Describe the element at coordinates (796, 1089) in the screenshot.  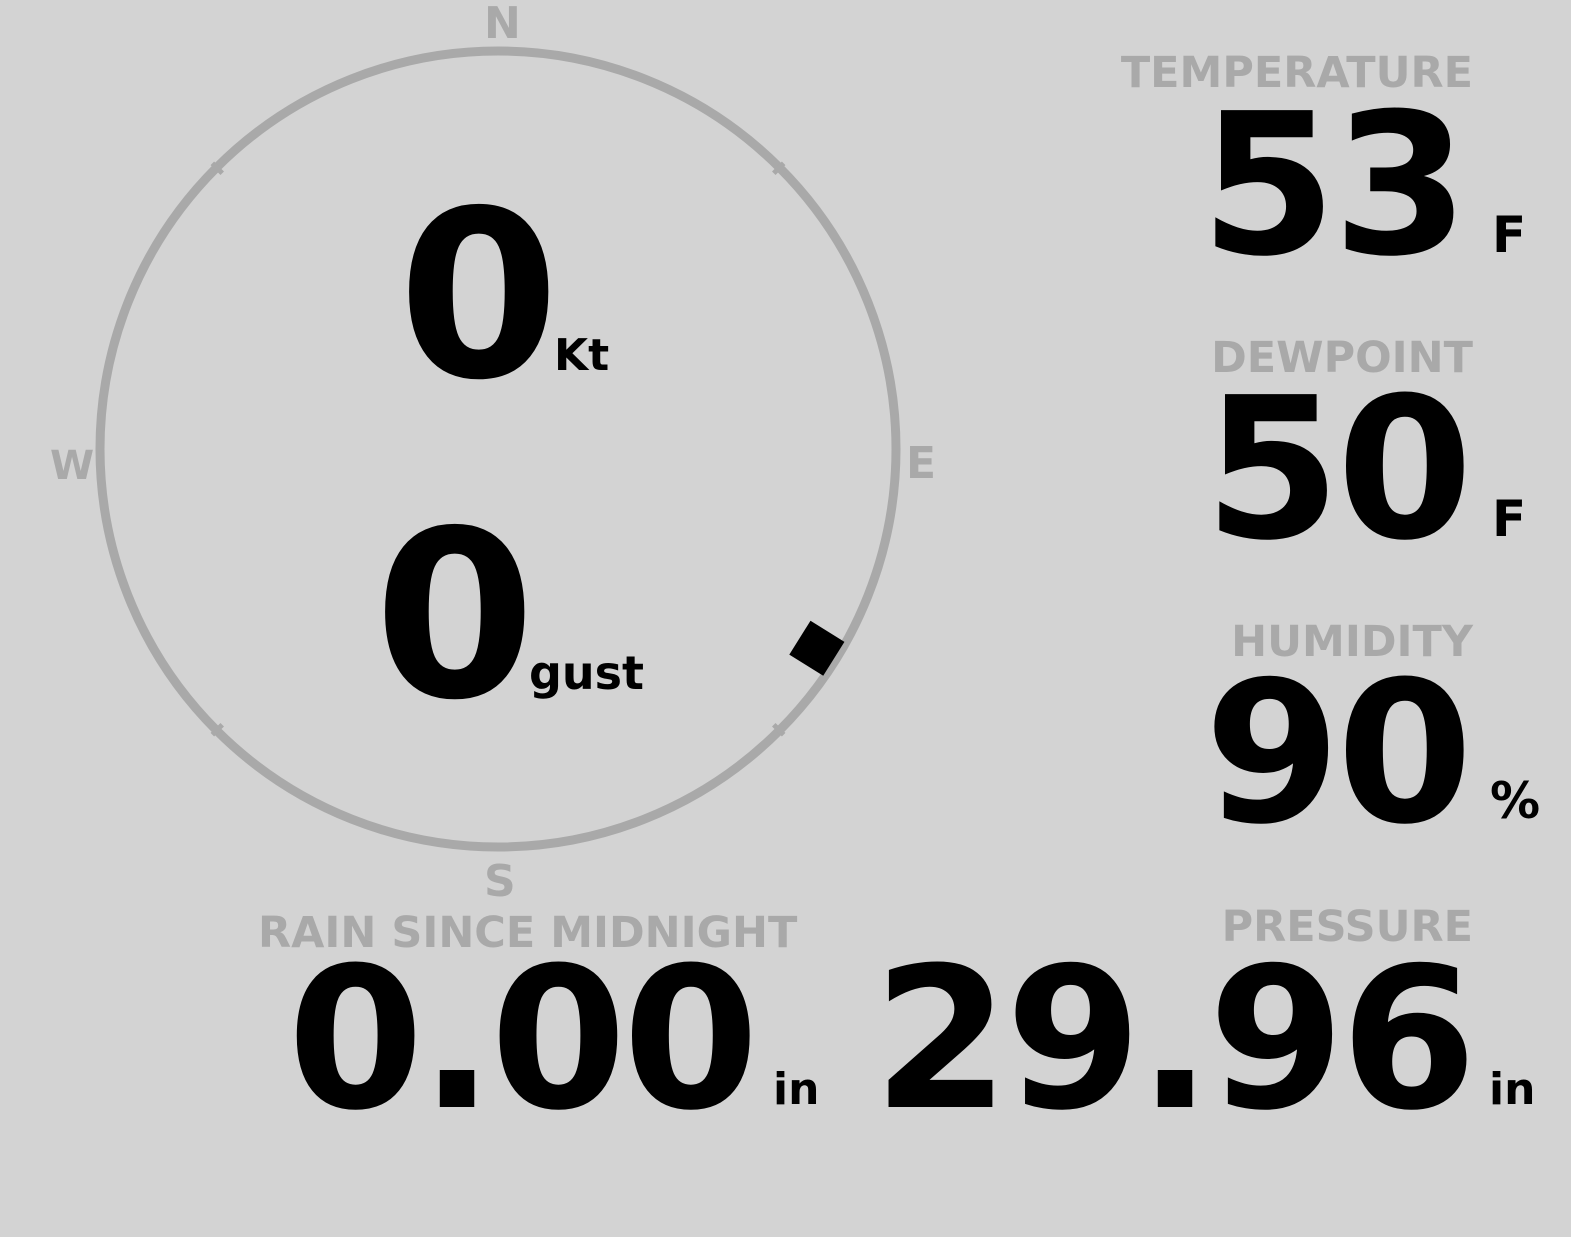
I see `rain-unit: in` at that location.